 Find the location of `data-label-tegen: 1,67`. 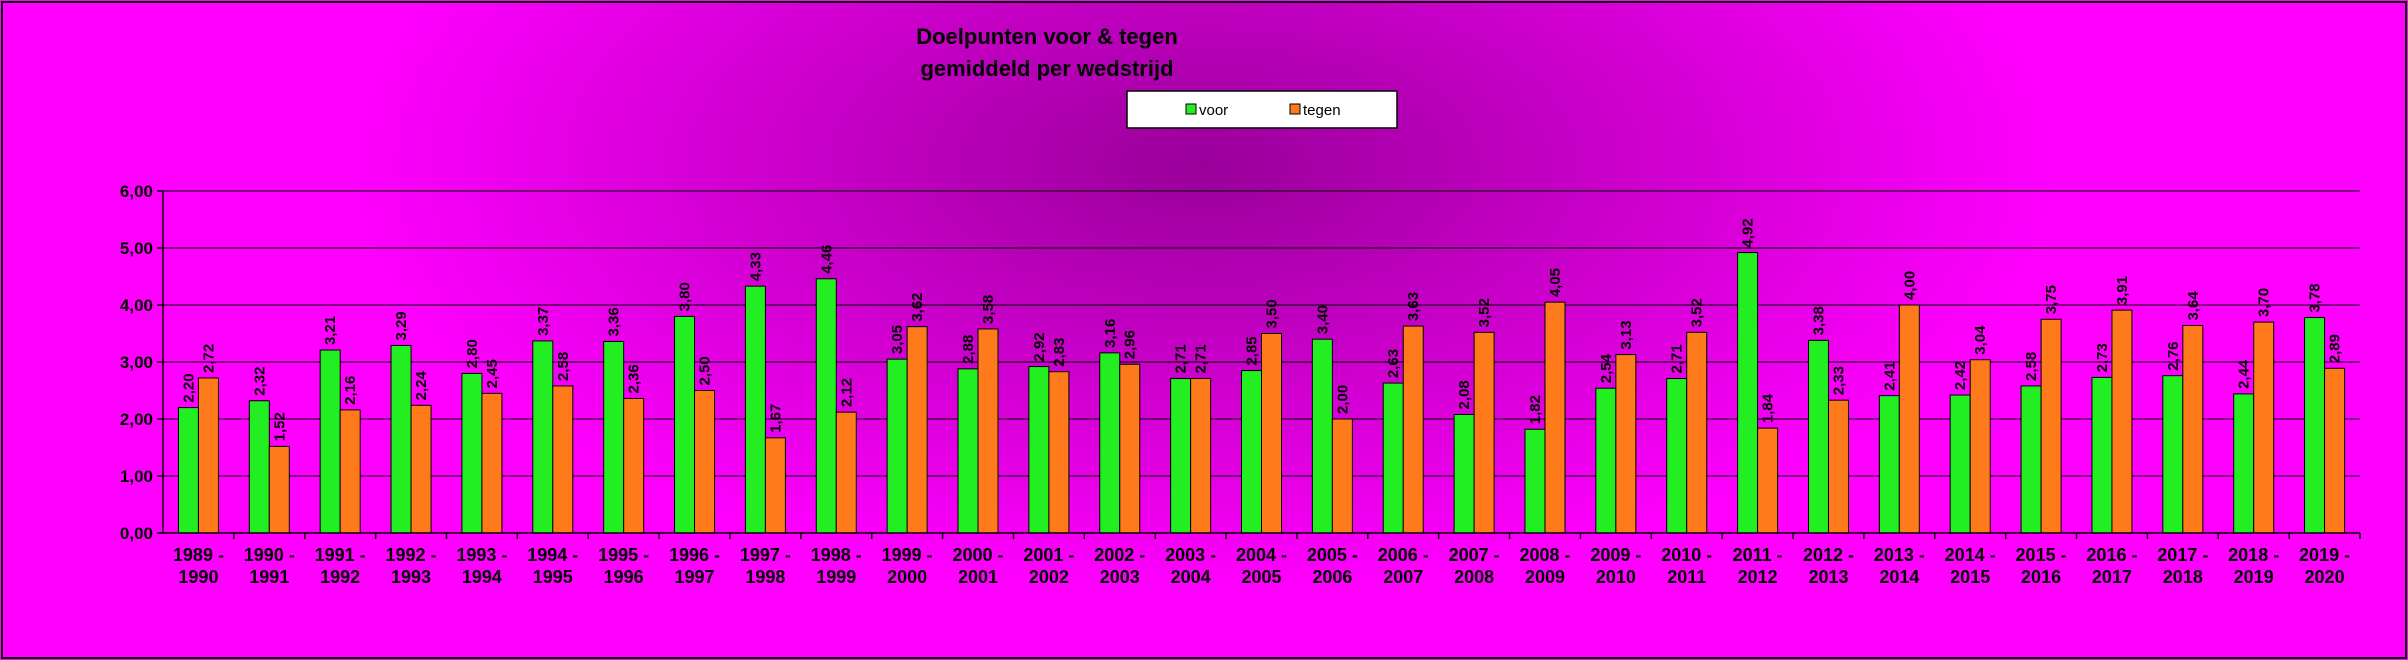

data-label-tegen: 1,67 is located at coordinates (775, 418).